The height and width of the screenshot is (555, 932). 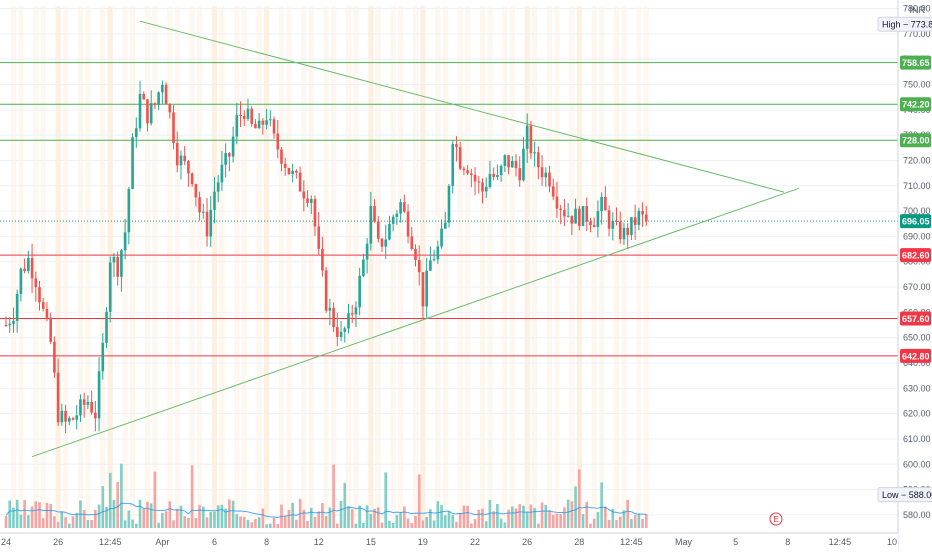 What do you see at coordinates (916, 141) in the screenshot?
I see `resistance-price-label: 728.00` at bounding box center [916, 141].